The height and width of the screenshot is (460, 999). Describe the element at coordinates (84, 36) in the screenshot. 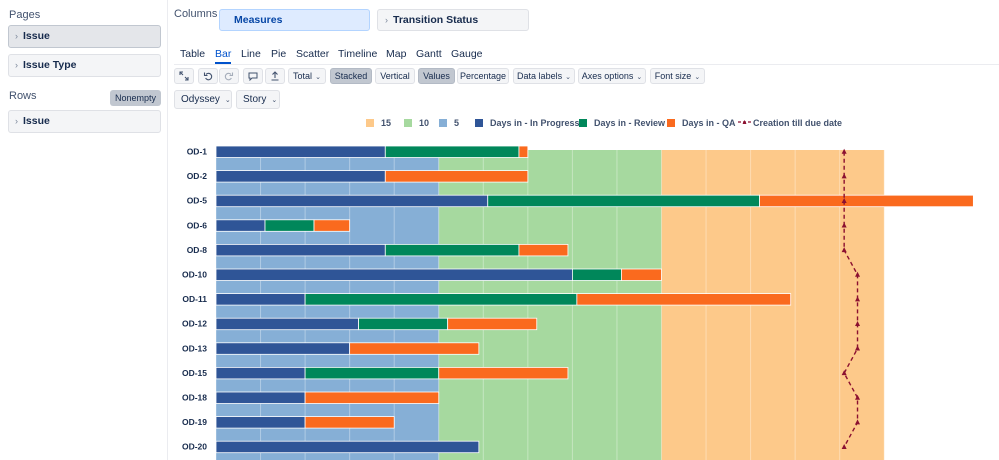

I see `pages-item-issue: › Issue` at that location.